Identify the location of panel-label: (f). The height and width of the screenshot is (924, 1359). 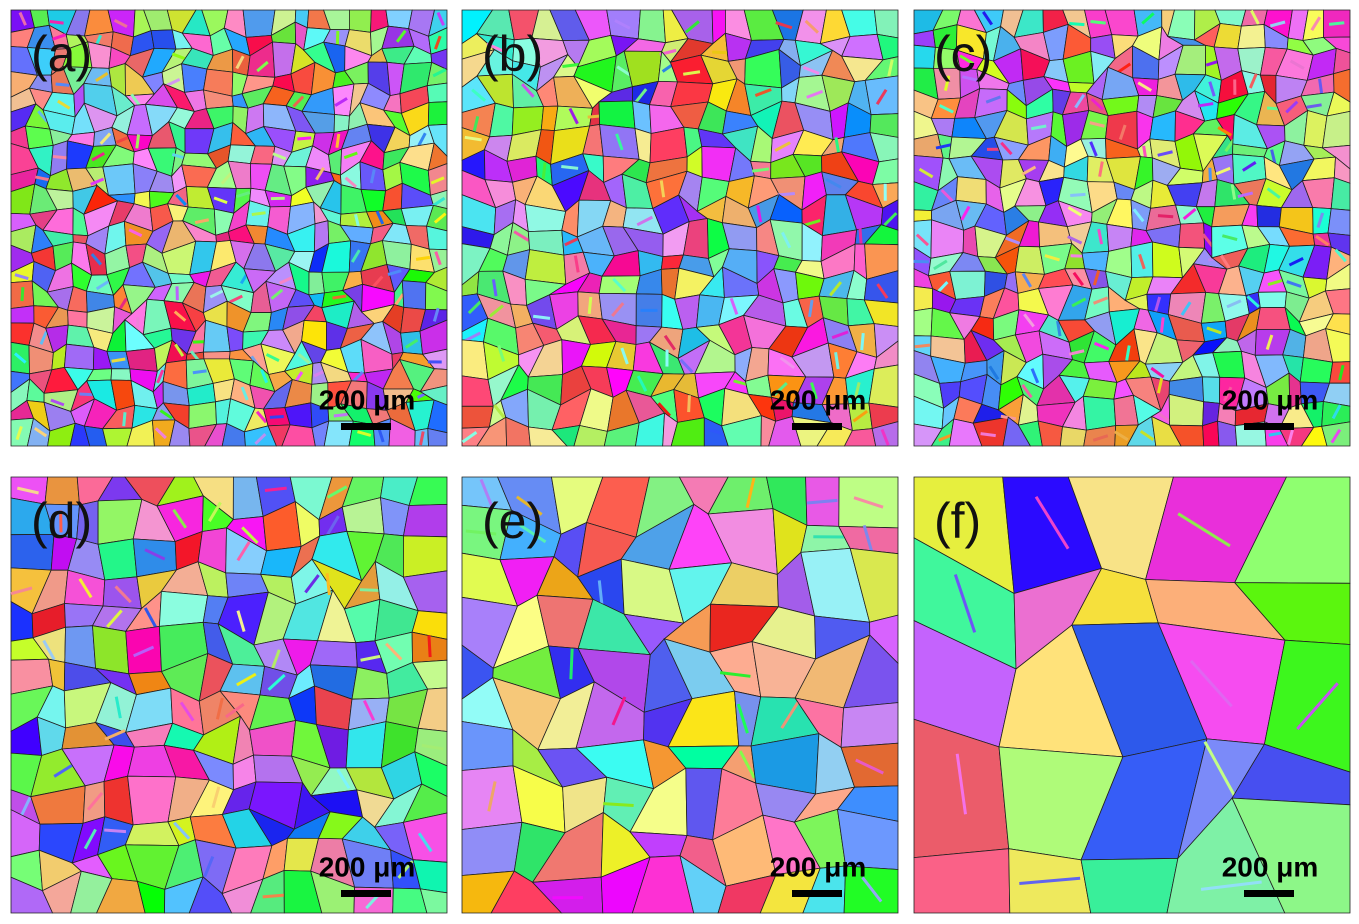
(957, 521).